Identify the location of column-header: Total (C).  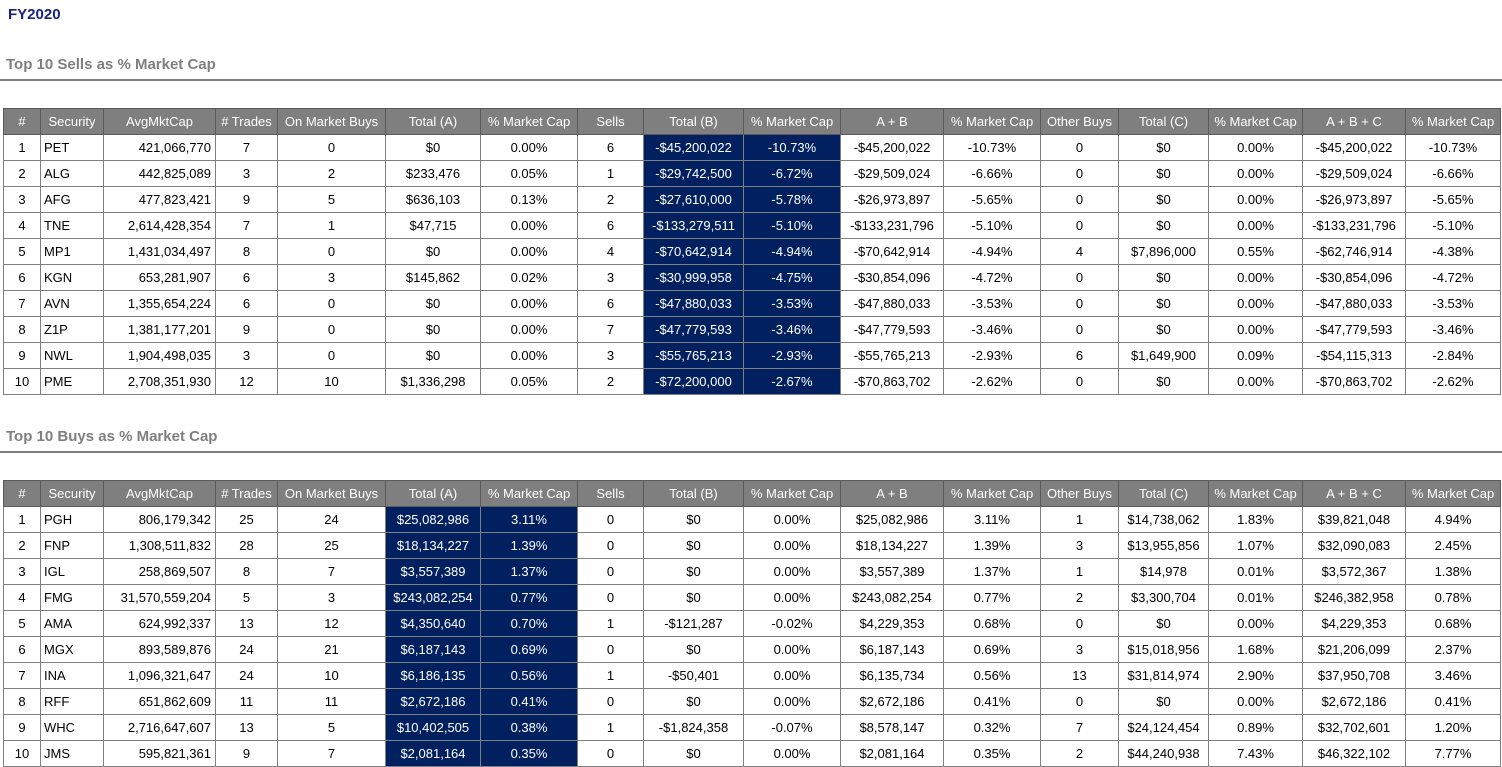
(1163, 121).